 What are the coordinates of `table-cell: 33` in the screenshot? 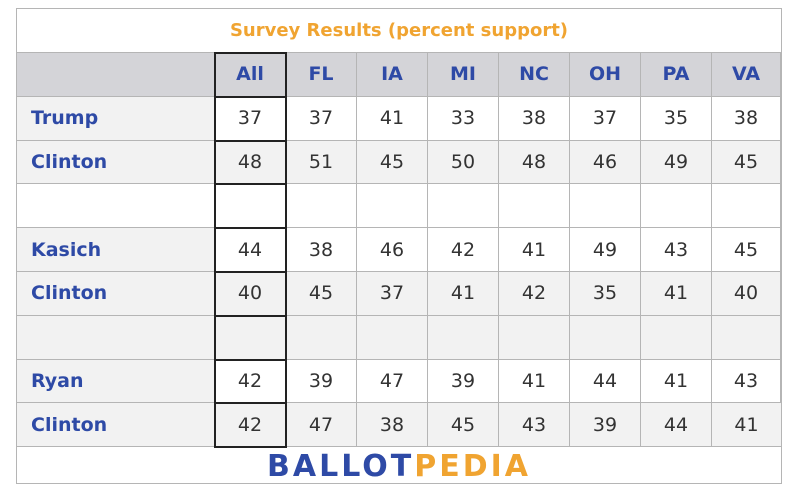 It's located at (463, 118).